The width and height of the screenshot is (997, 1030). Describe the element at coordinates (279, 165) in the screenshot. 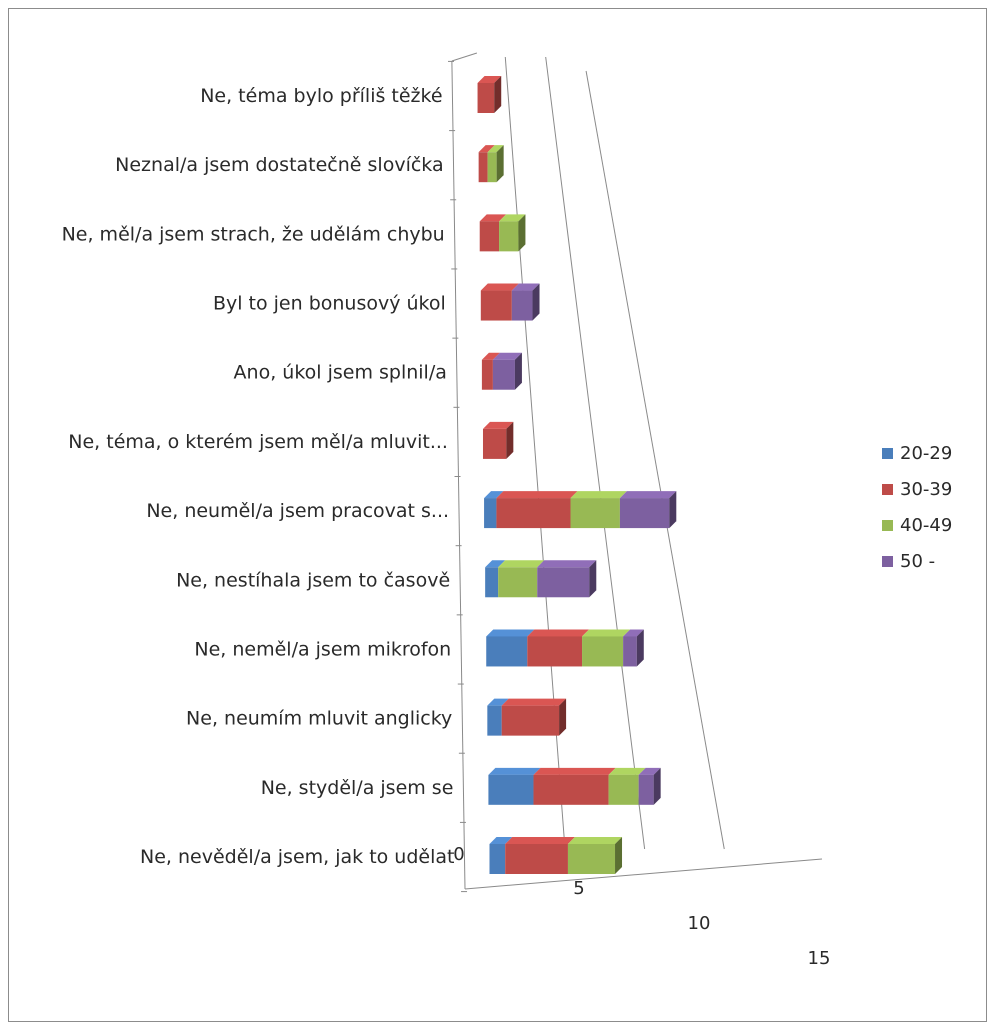

I see `category-label-2: Neznal/a jsem dostatečně slovíčka` at that location.